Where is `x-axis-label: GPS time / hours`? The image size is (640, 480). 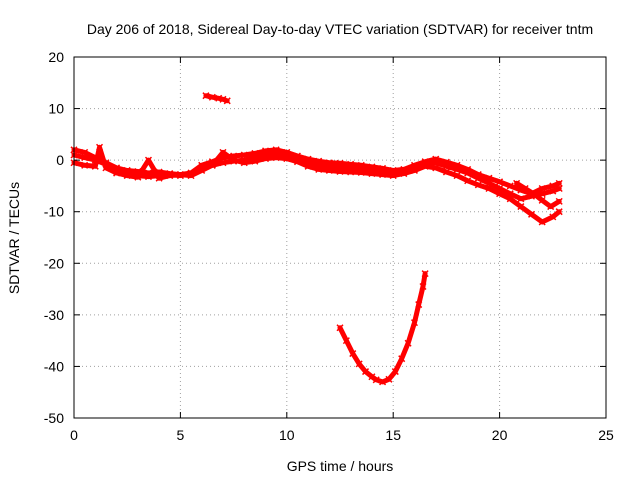
x-axis-label: GPS time / hours is located at coordinates (340, 466).